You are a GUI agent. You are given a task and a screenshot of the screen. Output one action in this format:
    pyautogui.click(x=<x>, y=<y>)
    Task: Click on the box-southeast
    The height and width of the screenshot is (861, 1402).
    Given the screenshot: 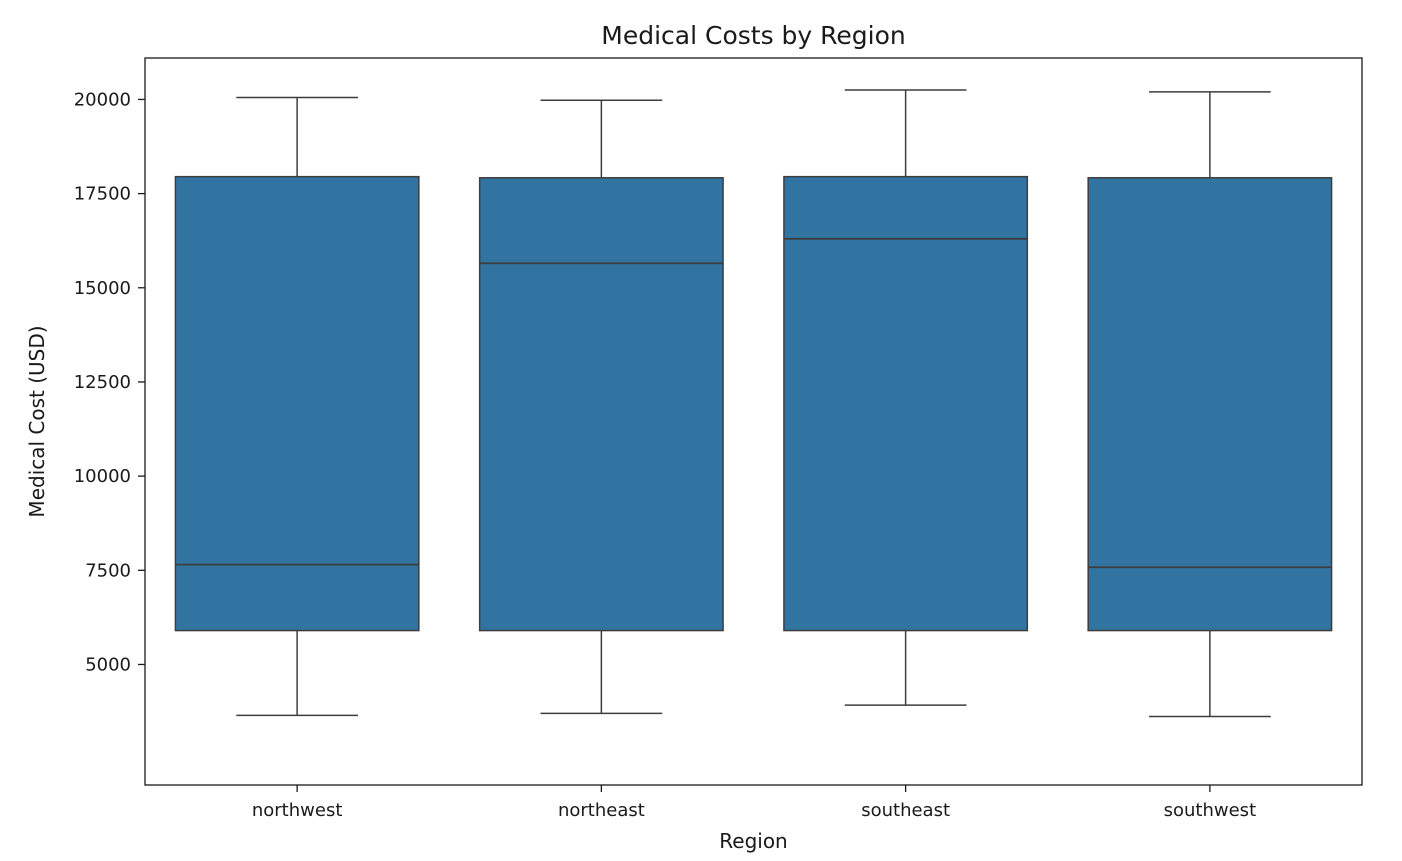 What is the action you would take?
    pyautogui.click(x=906, y=397)
    